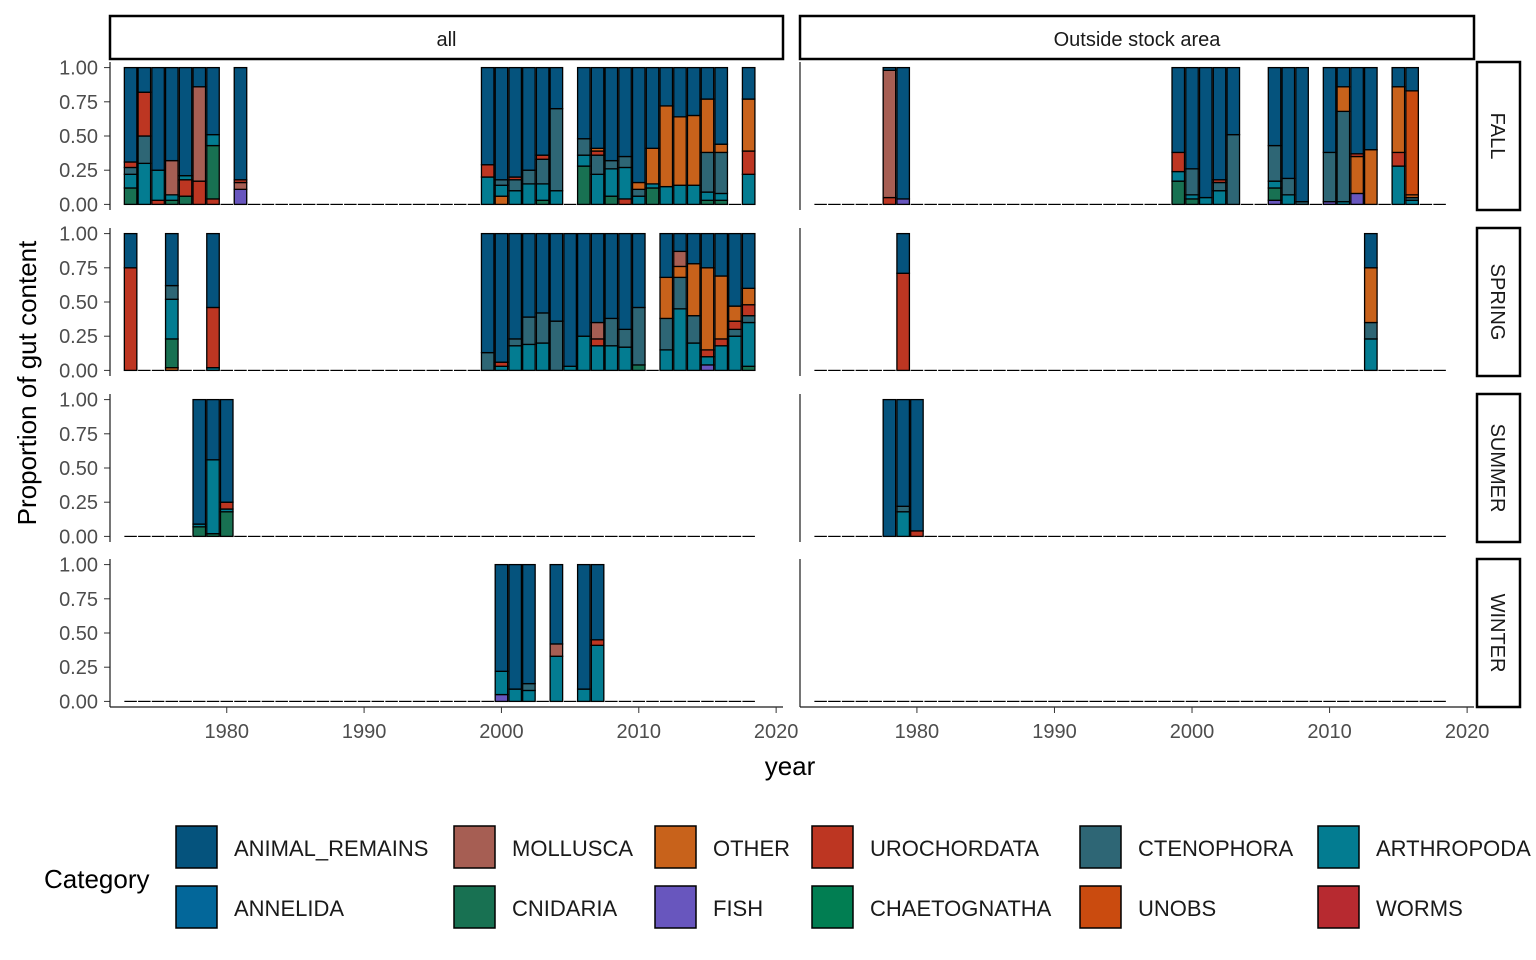 This screenshot has height=960, width=1536. I want to click on legend-item: CHAETOGNATHA, so click(932, 907).